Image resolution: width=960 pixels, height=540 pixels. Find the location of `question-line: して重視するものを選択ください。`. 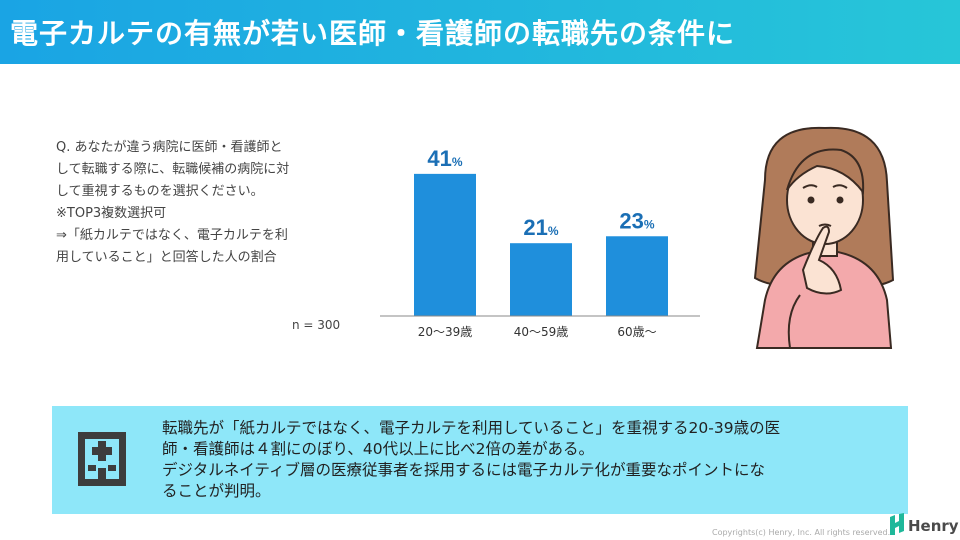

question-line: して重視するものを選択ください。 is located at coordinates (160, 191).